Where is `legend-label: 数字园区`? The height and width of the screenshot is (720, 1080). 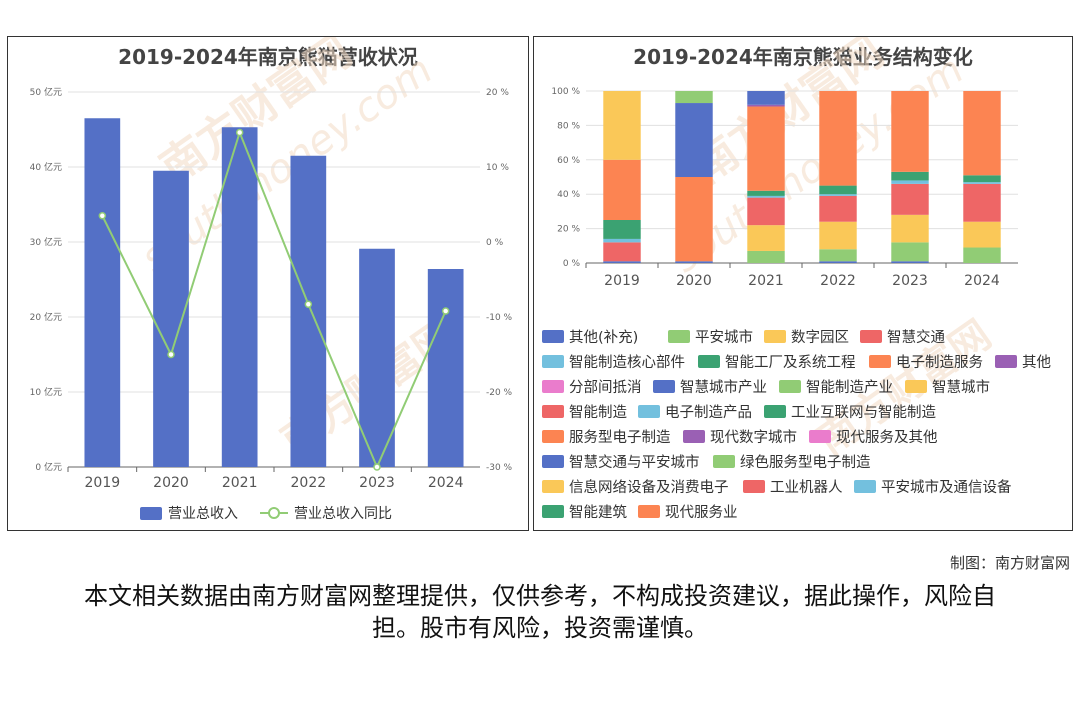
legend-label: 数字园区 is located at coordinates (820, 337).